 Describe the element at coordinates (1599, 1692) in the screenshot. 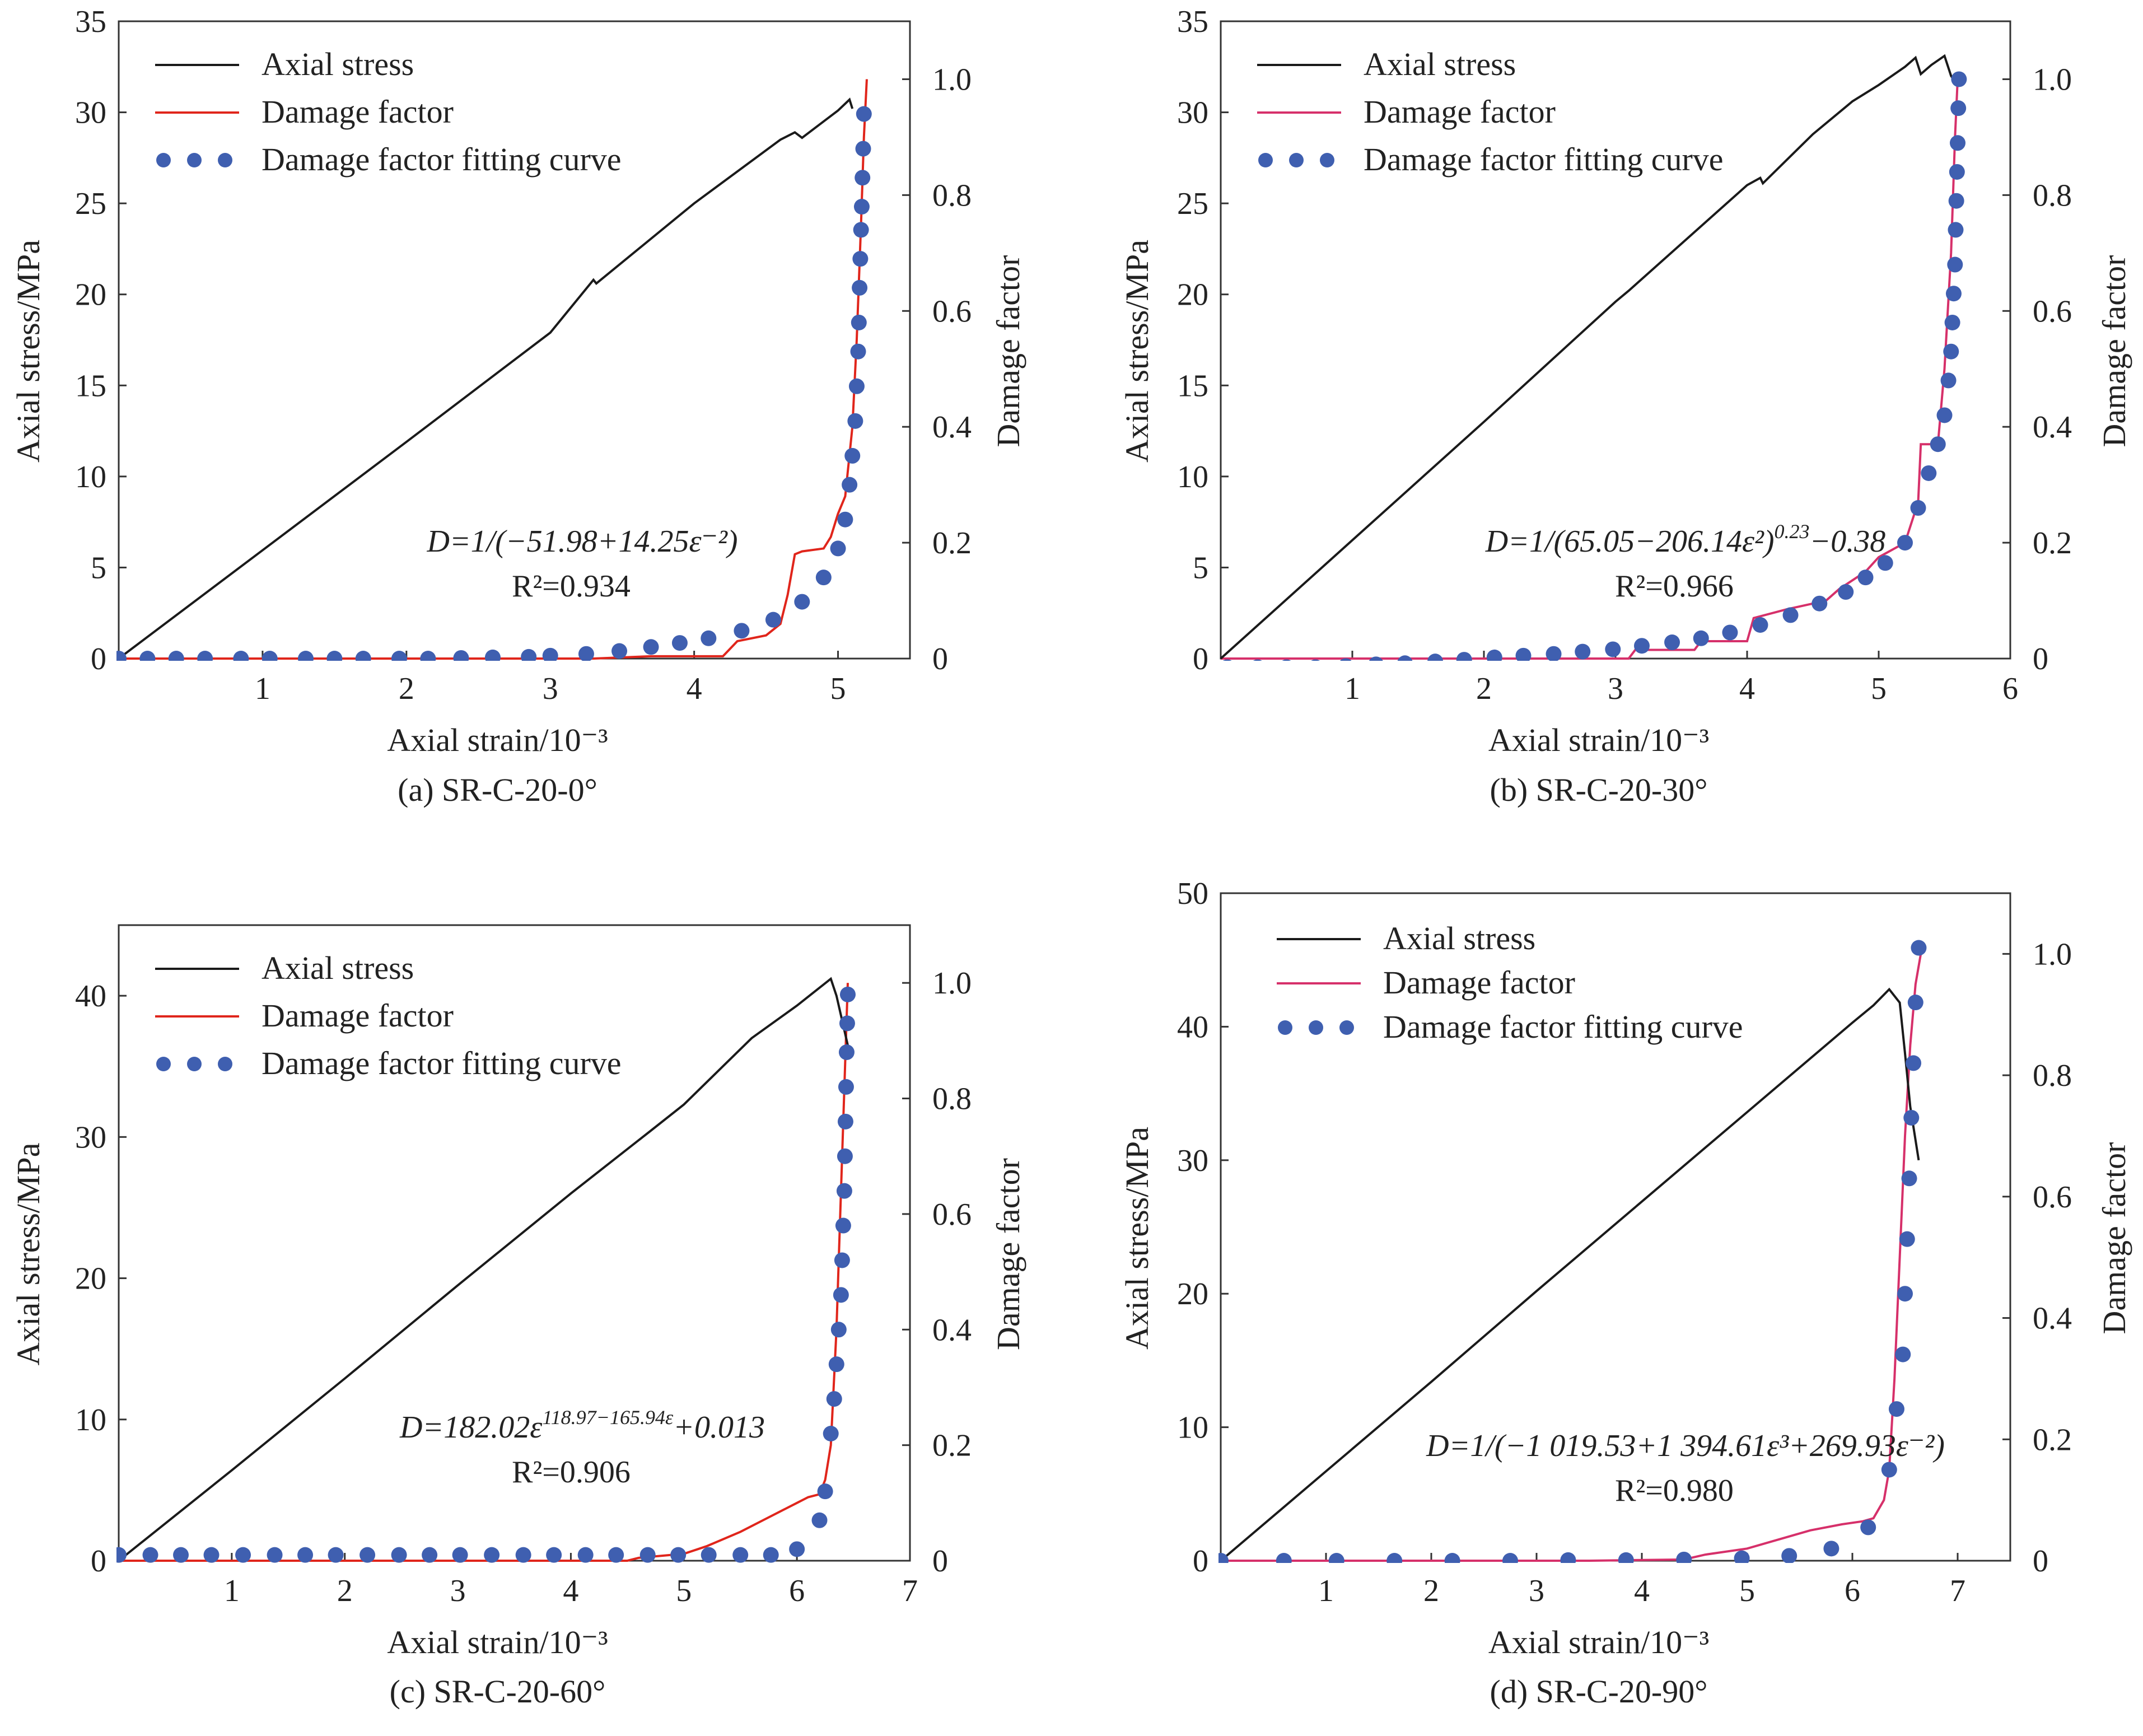

I see `panel-caption: (d) SR-C-20-90°` at that location.